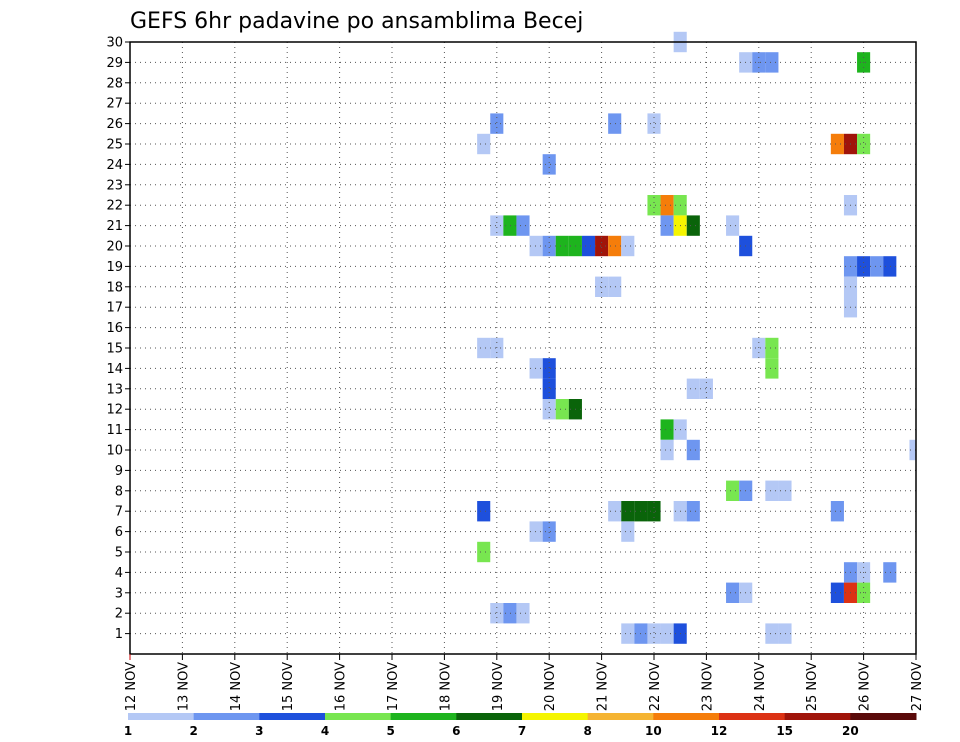  What do you see at coordinates (114, 287) in the screenshot?
I see `y-tick-label: 18` at bounding box center [114, 287].